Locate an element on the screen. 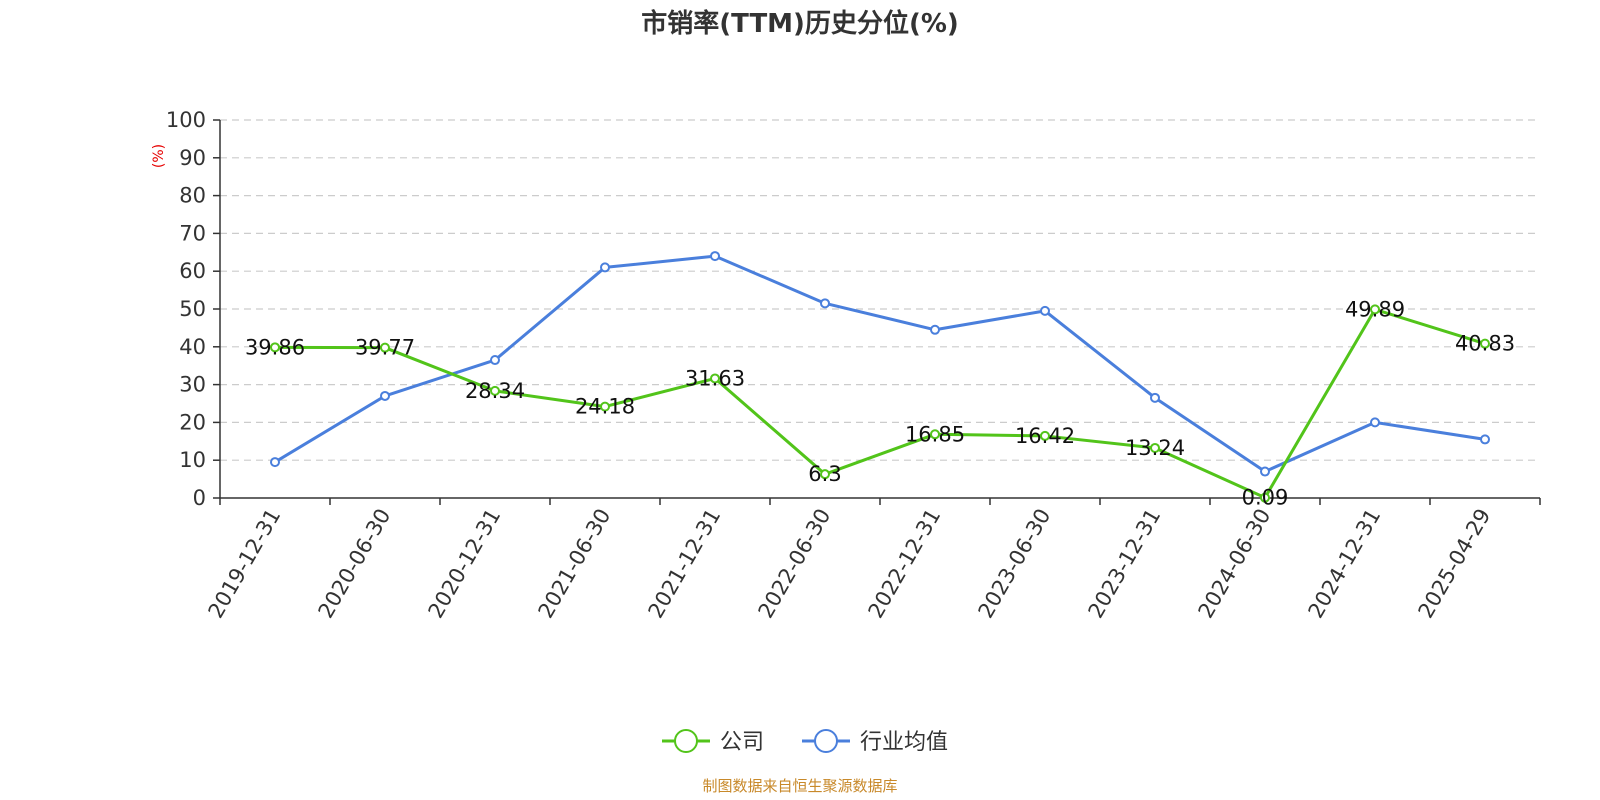  y-tick-label: 0 is located at coordinates (199, 498).